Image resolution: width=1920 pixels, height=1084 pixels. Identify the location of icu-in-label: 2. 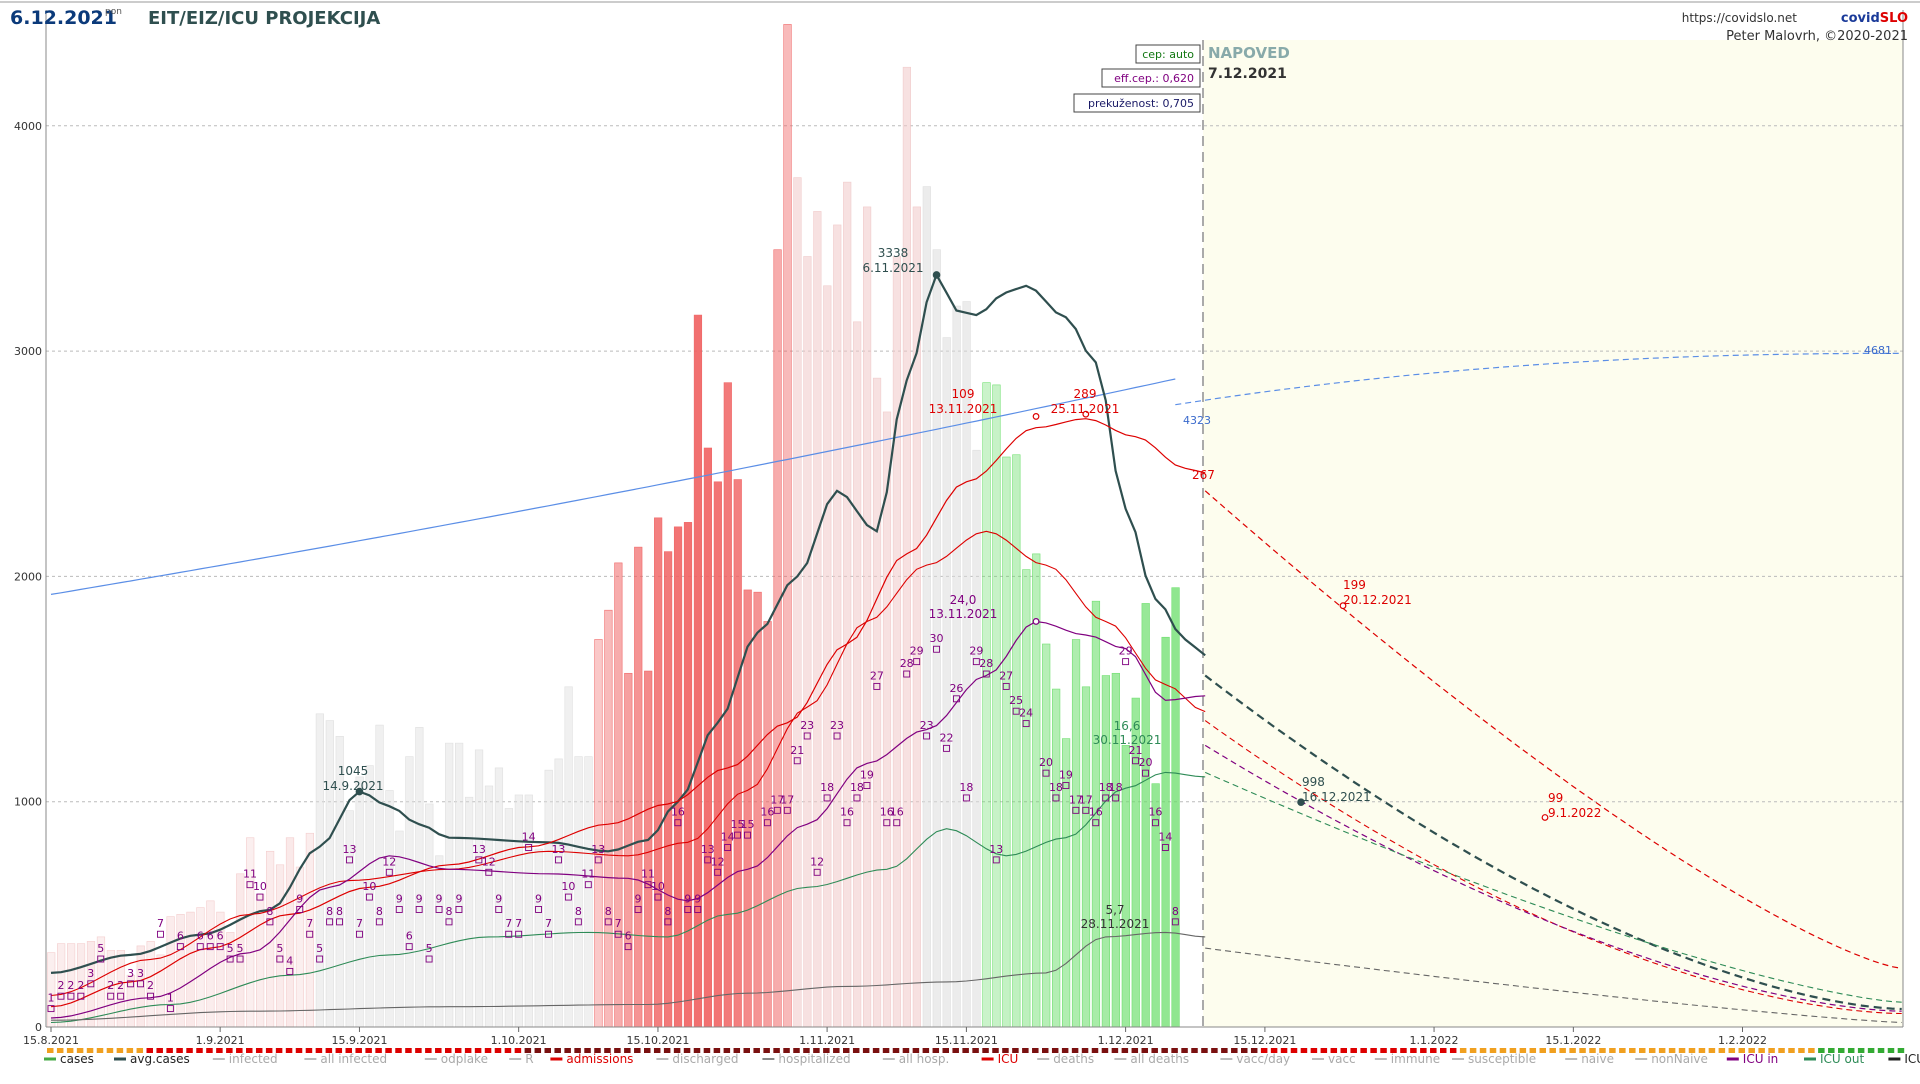
(80, 985).